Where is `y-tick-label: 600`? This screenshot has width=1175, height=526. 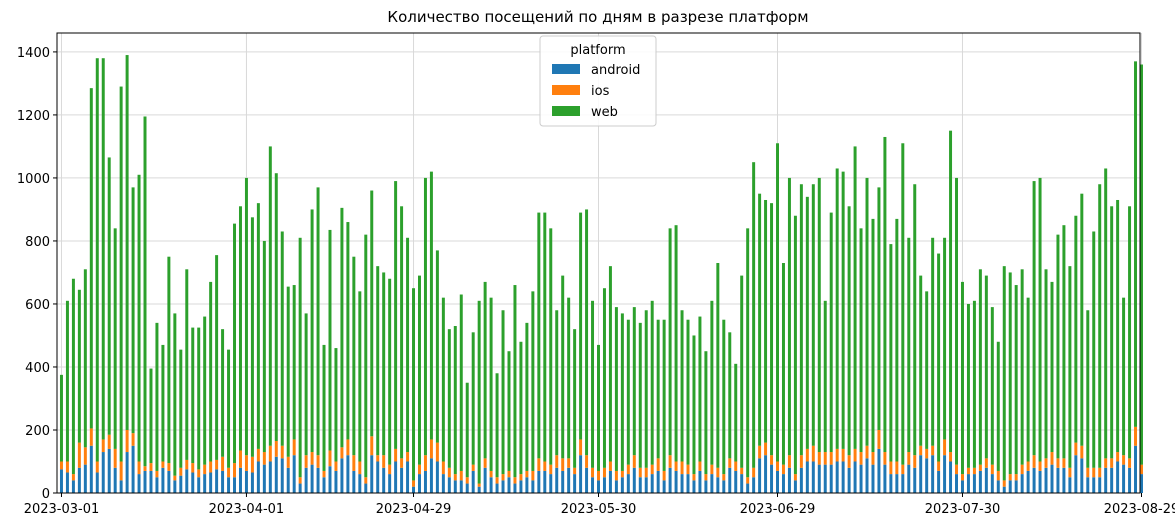
y-tick-label: 600 is located at coordinates (37, 305).